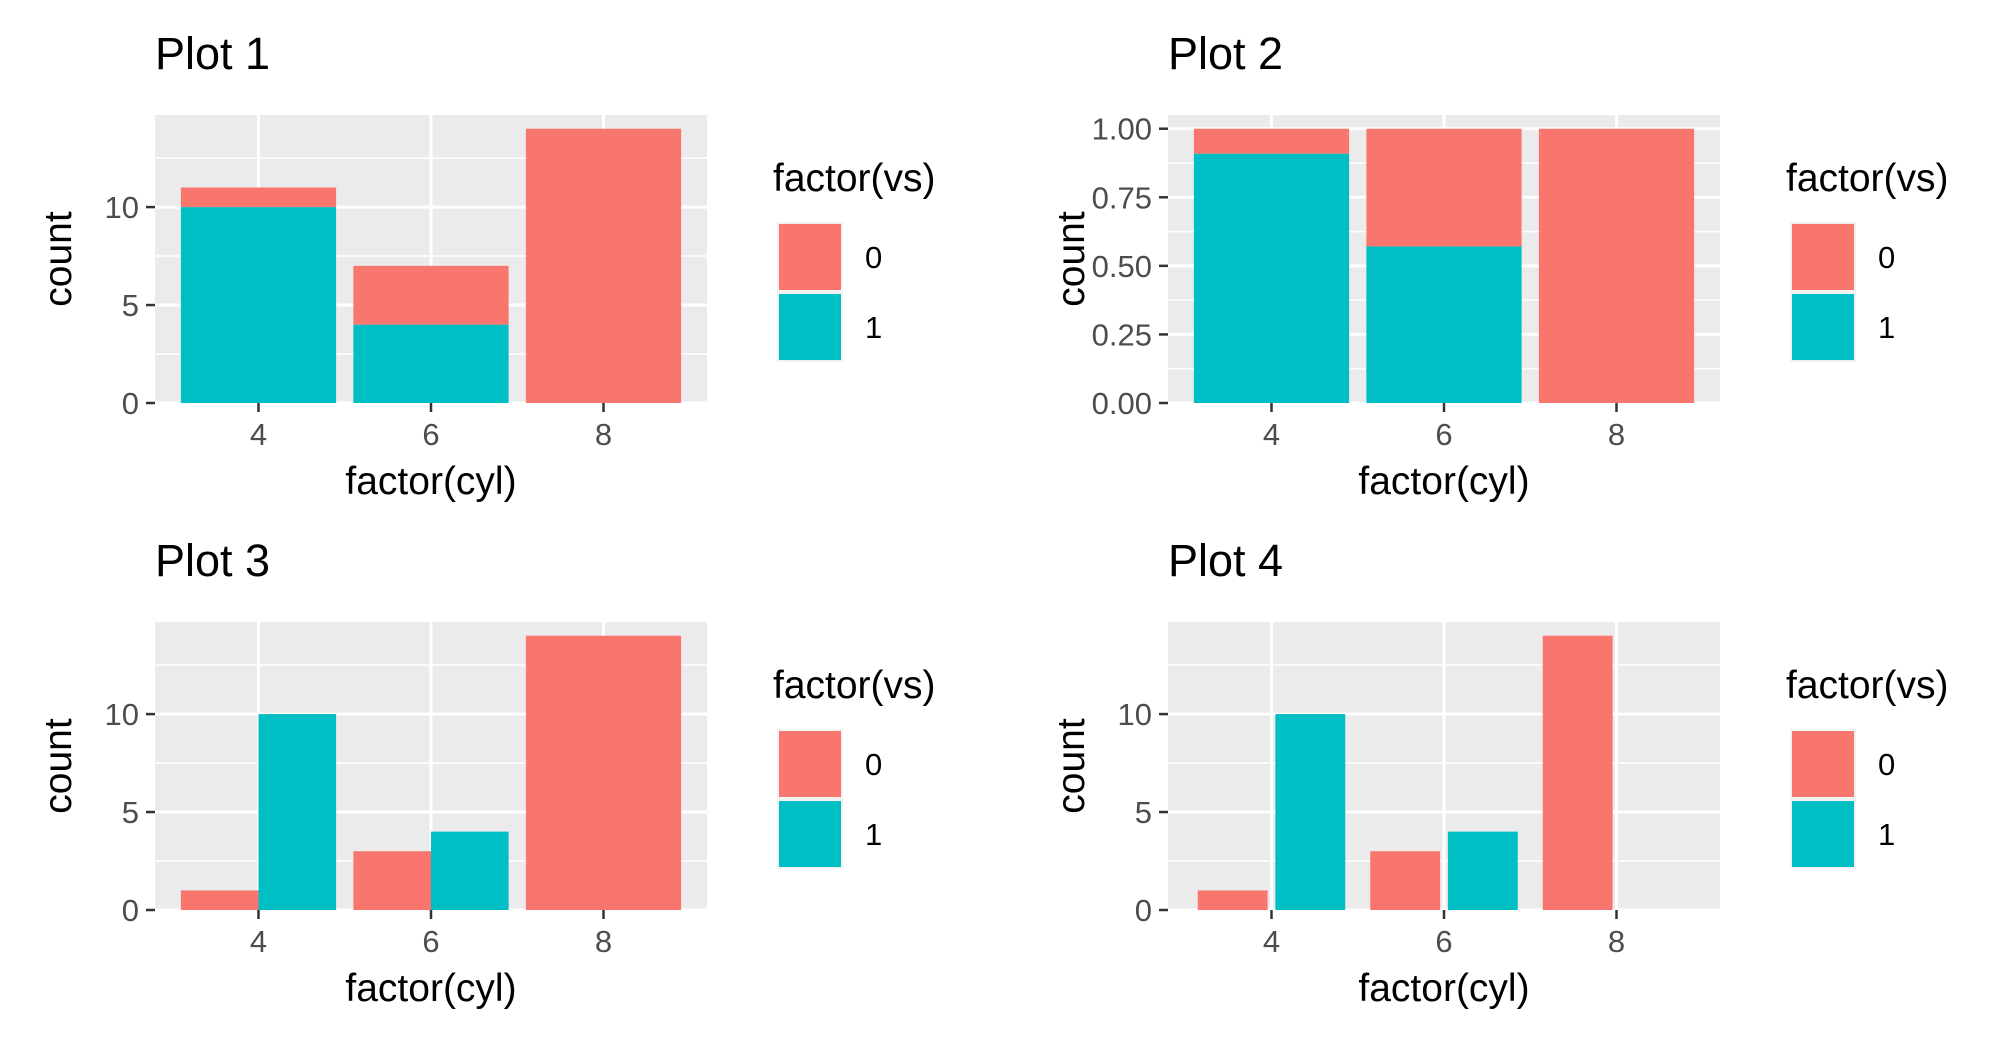  I want to click on plot-title: Plot 2, so click(1225, 53).